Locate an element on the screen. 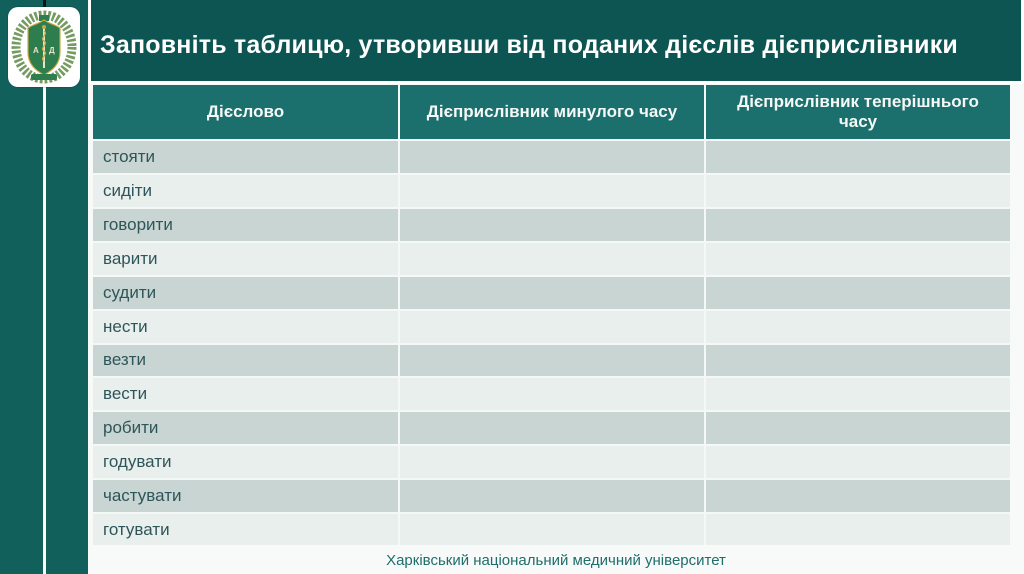  verb-cell: вести is located at coordinates (246, 395).